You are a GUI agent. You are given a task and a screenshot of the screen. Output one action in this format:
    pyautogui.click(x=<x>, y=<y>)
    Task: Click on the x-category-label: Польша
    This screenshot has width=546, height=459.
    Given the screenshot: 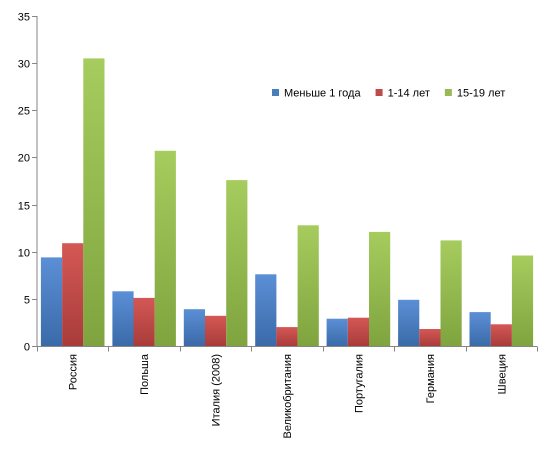 What is the action you would take?
    pyautogui.click(x=145, y=374)
    